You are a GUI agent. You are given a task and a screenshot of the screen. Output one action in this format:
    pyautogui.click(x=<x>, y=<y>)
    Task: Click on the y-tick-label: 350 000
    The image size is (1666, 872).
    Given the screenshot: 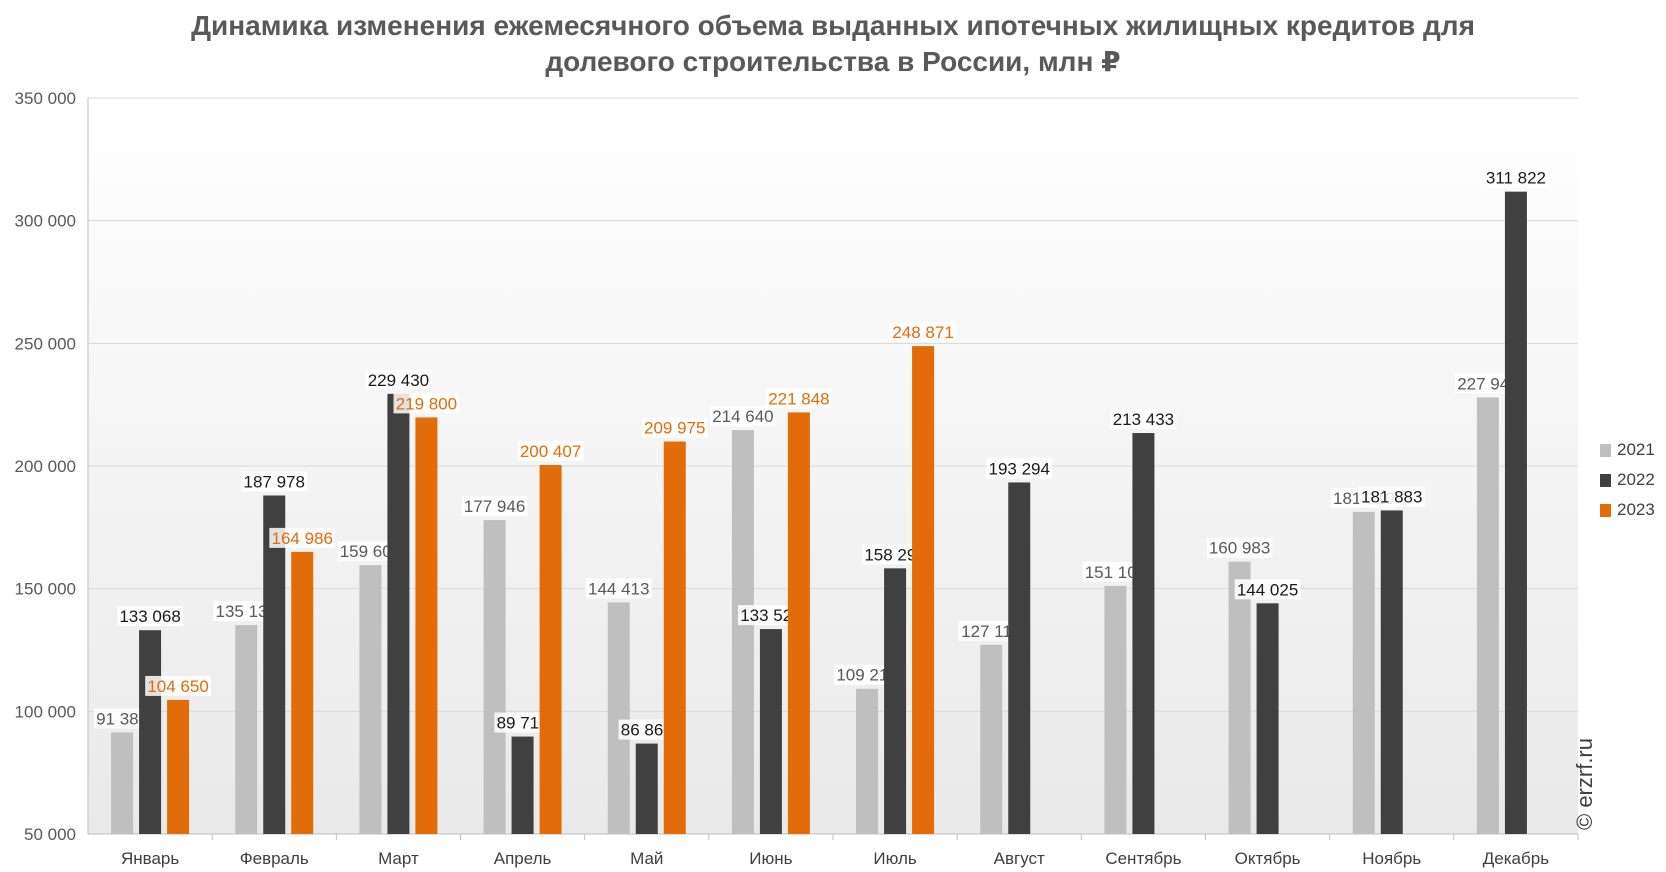 What is the action you would take?
    pyautogui.click(x=45, y=98)
    